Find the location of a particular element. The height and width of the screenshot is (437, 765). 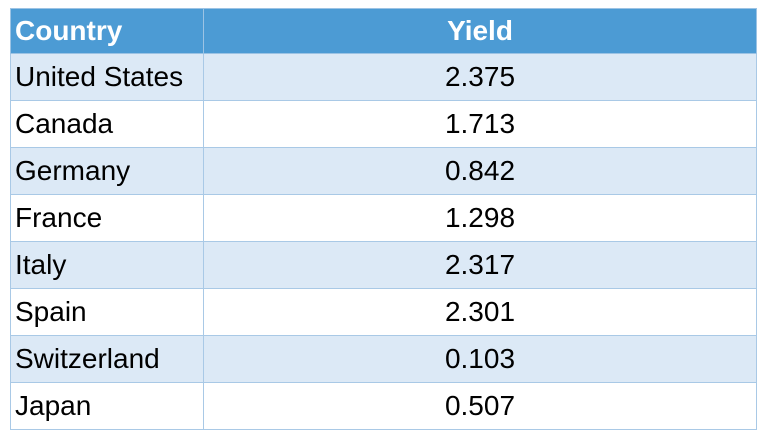

yield-cell: 0.842 is located at coordinates (480, 171).